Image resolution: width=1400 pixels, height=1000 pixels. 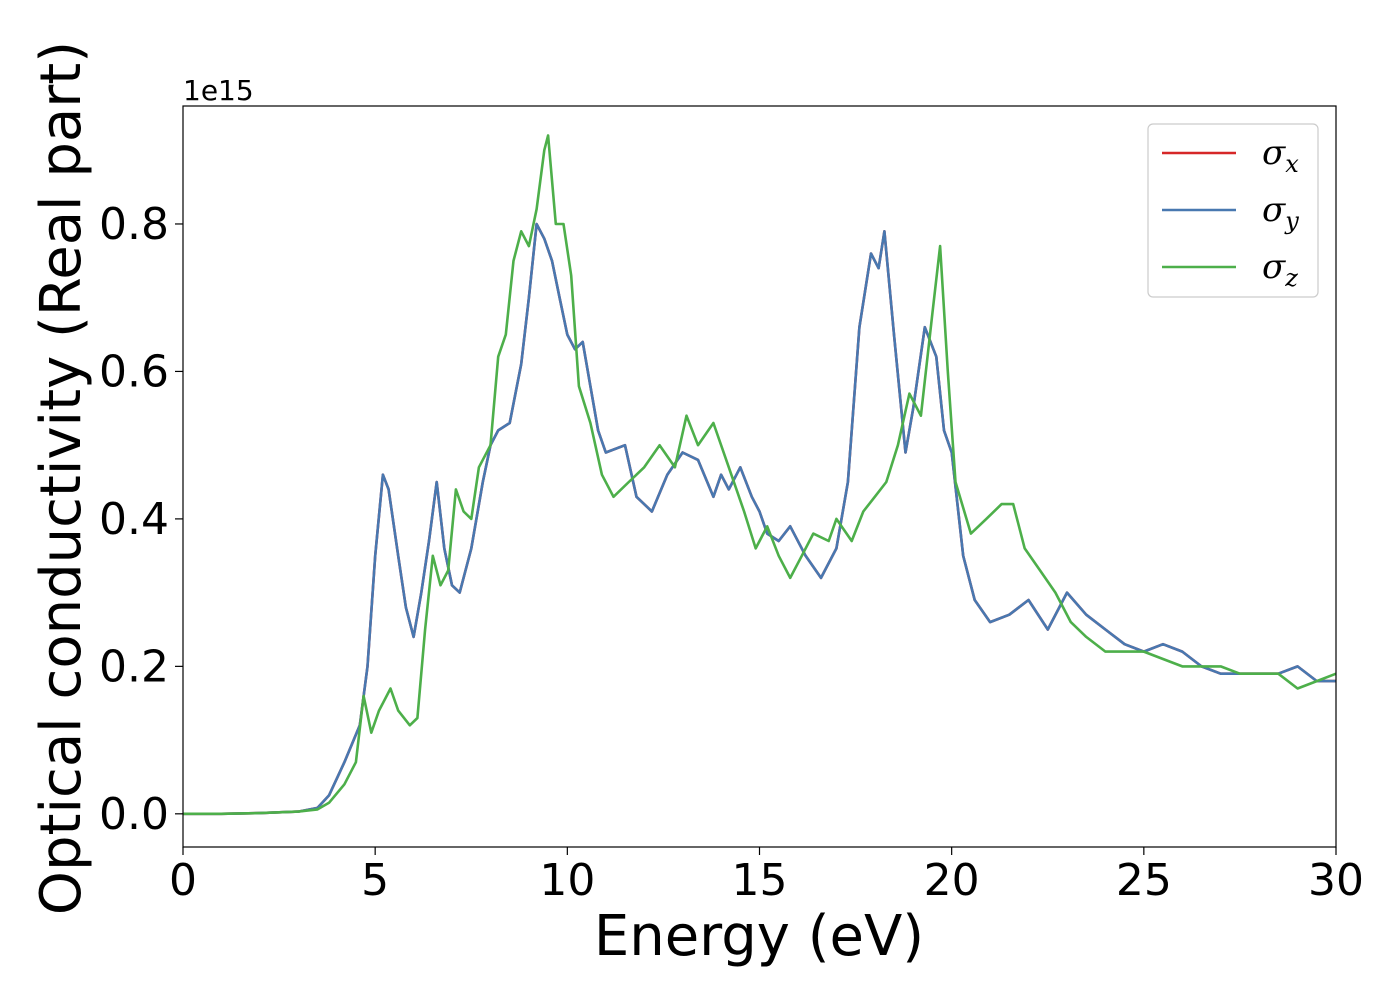 I want to click on y-axis-label: Optical conductivity (Real part), so click(x=61, y=478).